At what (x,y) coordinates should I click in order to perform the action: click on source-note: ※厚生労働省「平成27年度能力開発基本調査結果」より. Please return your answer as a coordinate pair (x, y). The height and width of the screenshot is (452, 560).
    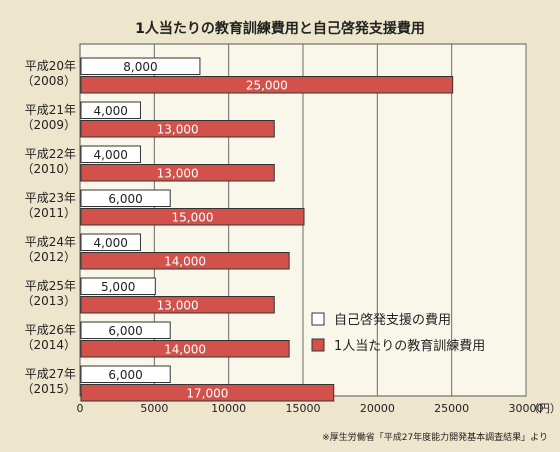
    Looking at the image, I should click on (435, 437).